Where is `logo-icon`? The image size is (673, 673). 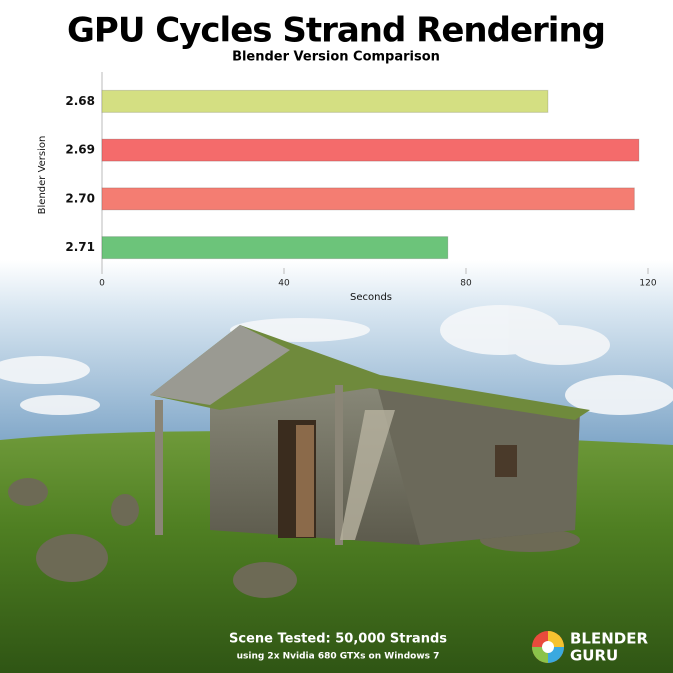 logo-icon is located at coordinates (548, 647).